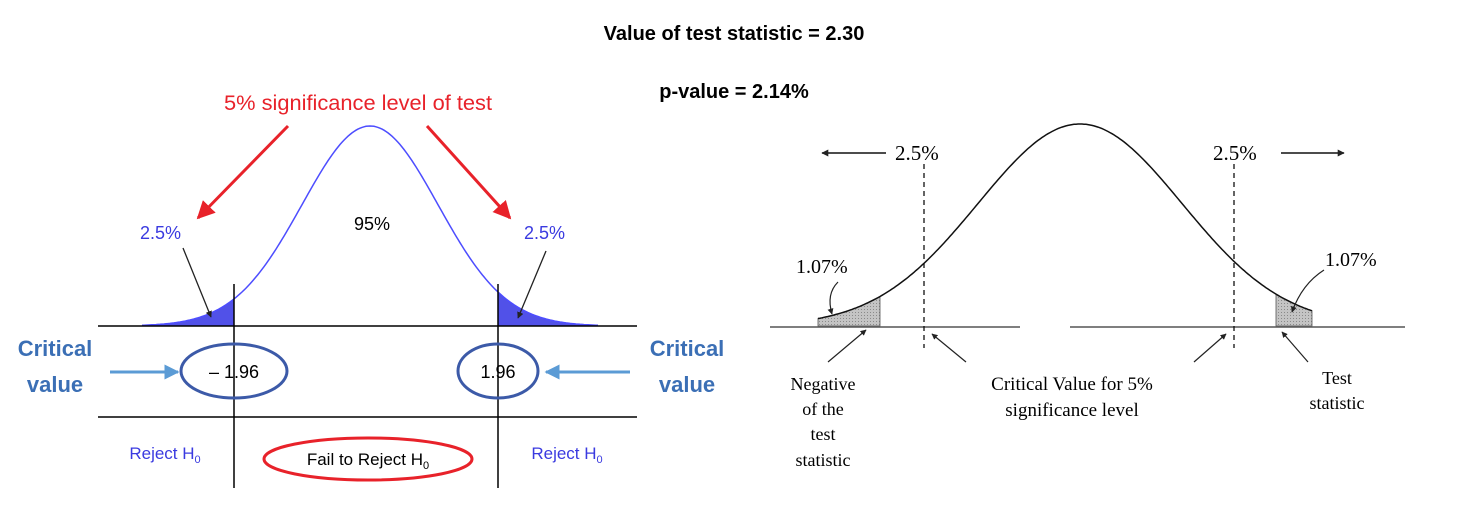 Image resolution: width=1471 pixels, height=510 pixels. Describe the element at coordinates (468, 172) in the screenshot. I see `right-red-arrow` at that location.